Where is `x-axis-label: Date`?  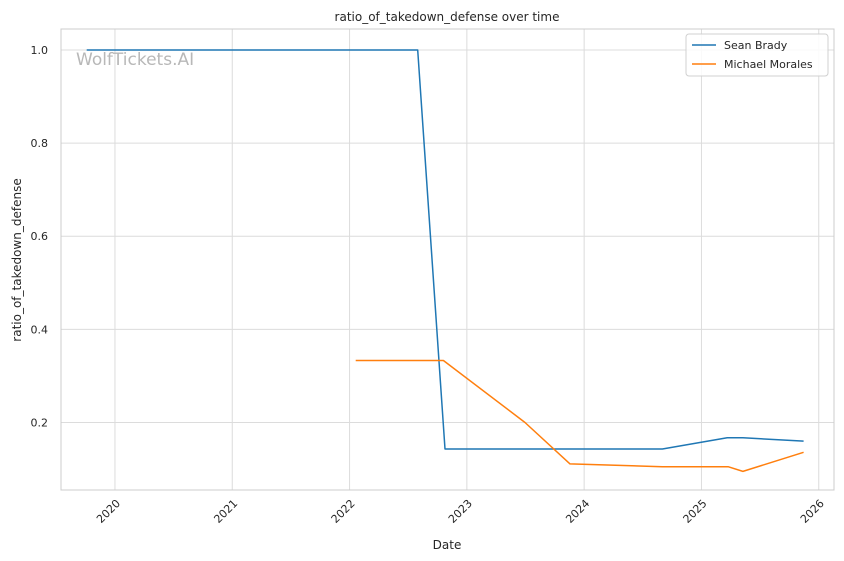
x-axis-label: Date is located at coordinates (447, 545).